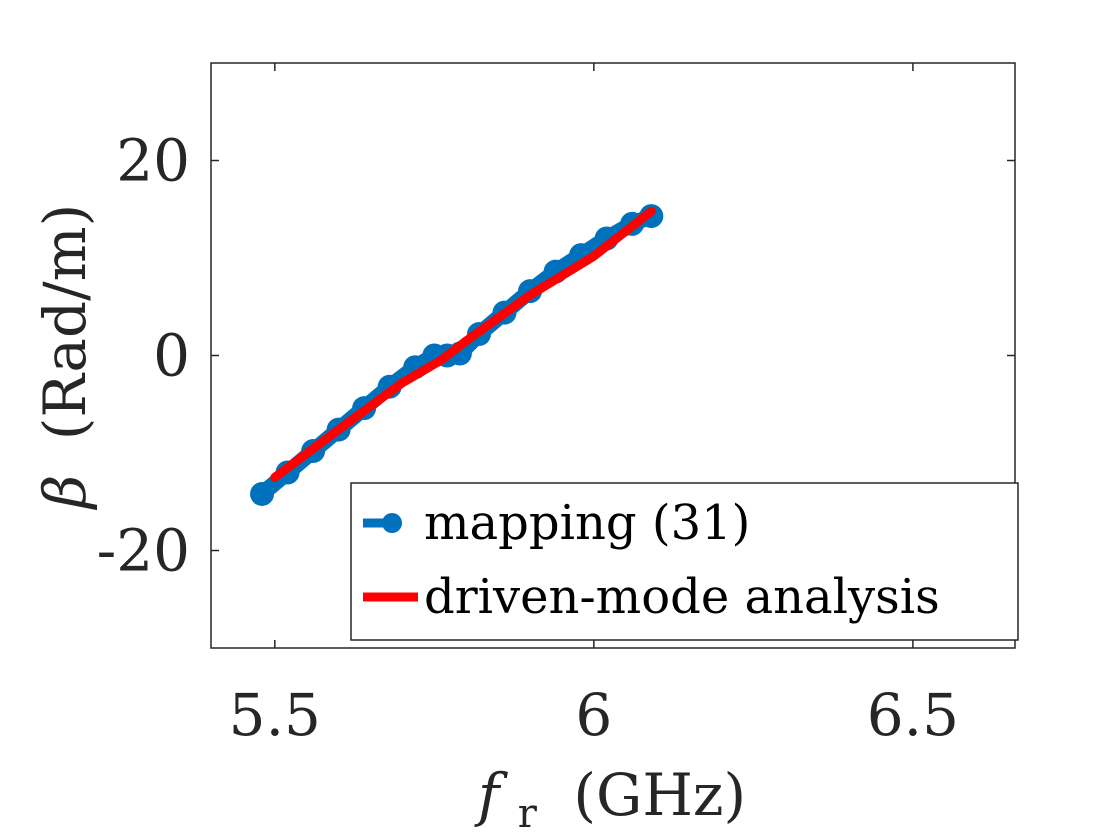 The image size is (1120, 840). What do you see at coordinates (913, 715) in the screenshot?
I see `x-tick-label: 6.5` at bounding box center [913, 715].